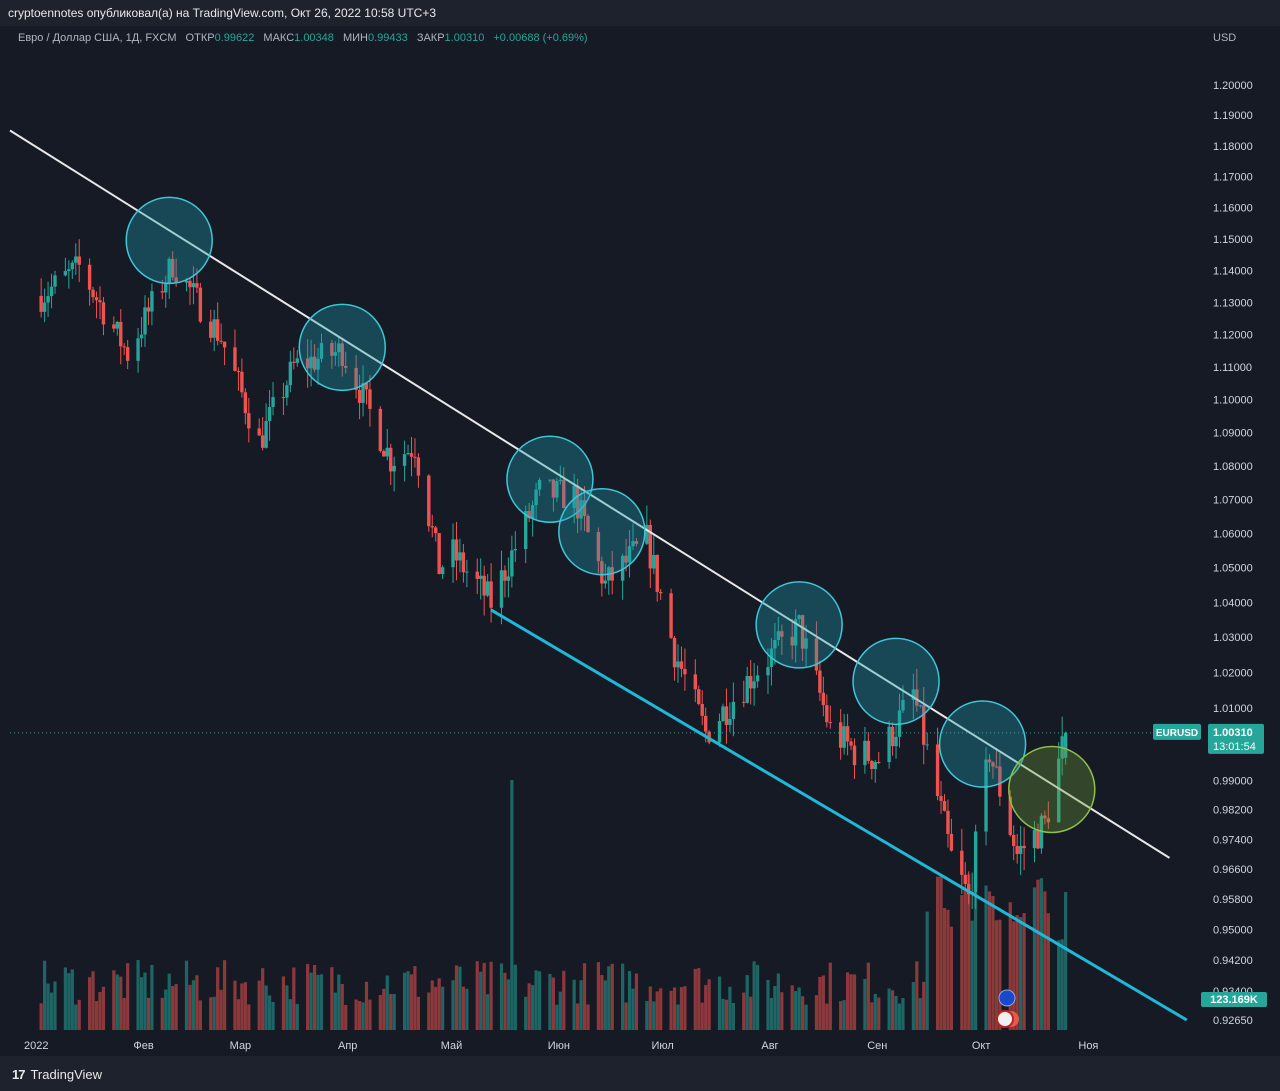 This screenshot has height=1091, width=1280. Describe the element at coordinates (279, 38) in the screenshot. I see `high-label: МАКС` at that location.